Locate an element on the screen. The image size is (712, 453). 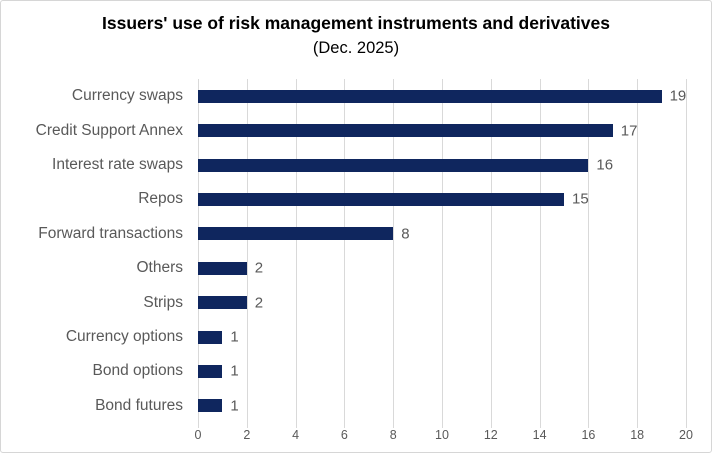
x-tick-label: 16 is located at coordinates (588, 435).